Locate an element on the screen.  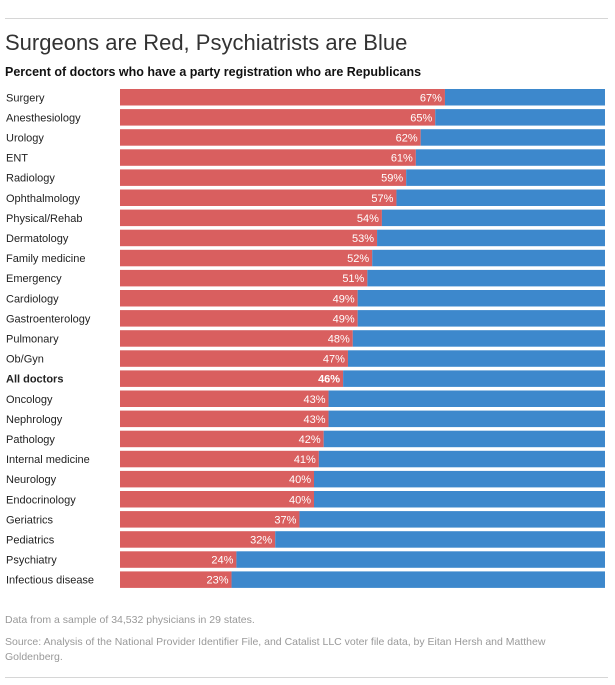
bar-republican-all-doctors is located at coordinates (232, 378).